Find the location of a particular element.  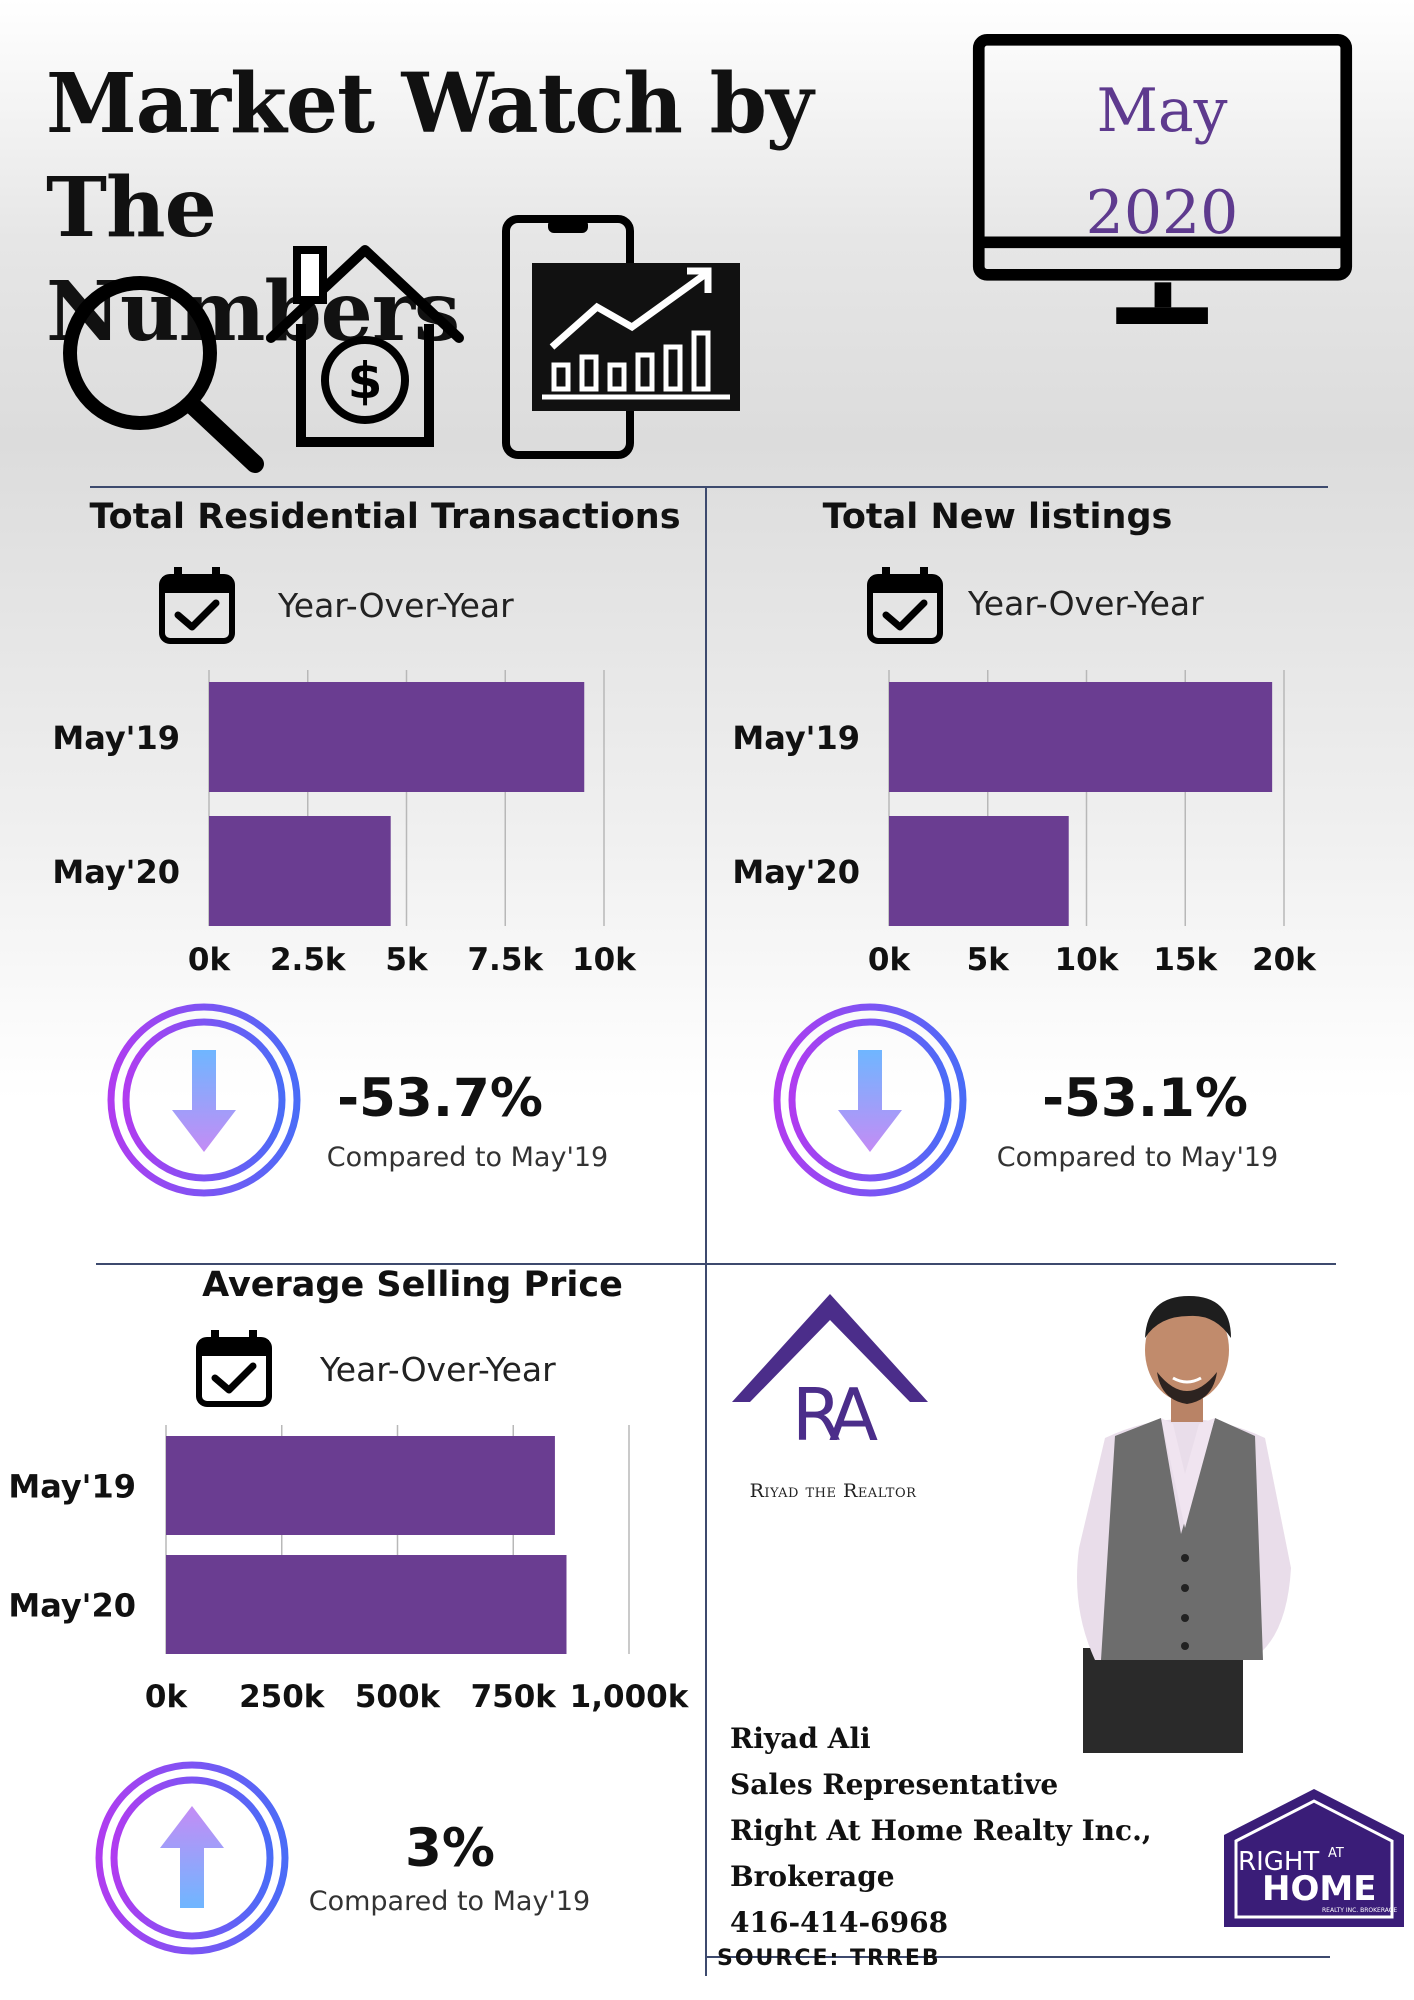

price-yoy-label: Year-Over-Year is located at coordinates (438, 1369).